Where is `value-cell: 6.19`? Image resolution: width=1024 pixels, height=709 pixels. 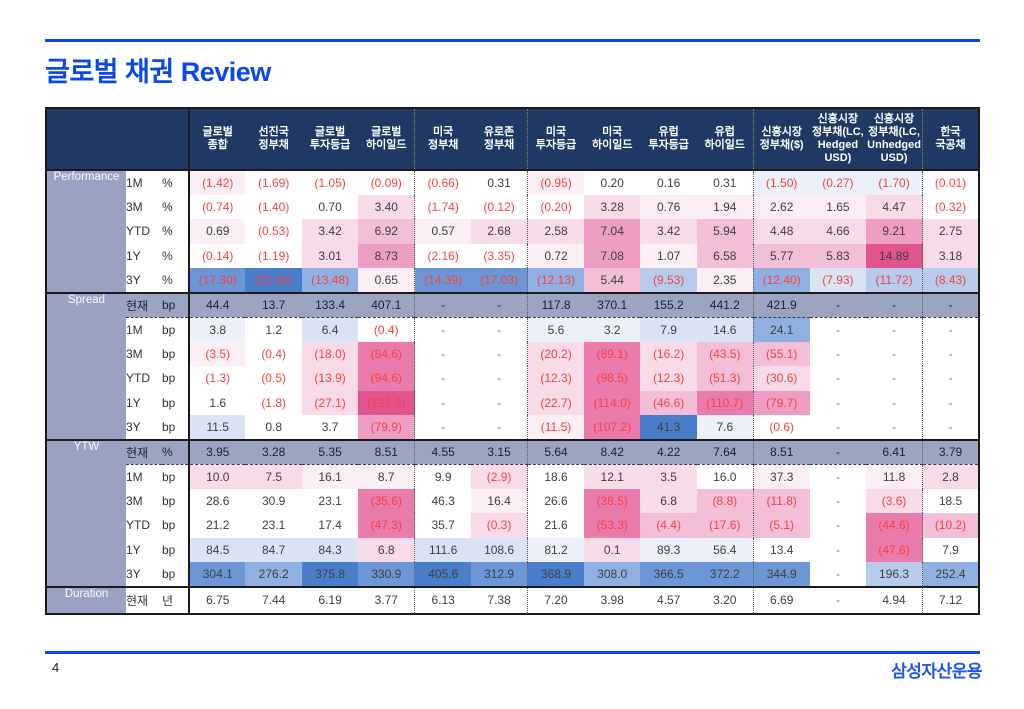
value-cell: 6.19 is located at coordinates (330, 599).